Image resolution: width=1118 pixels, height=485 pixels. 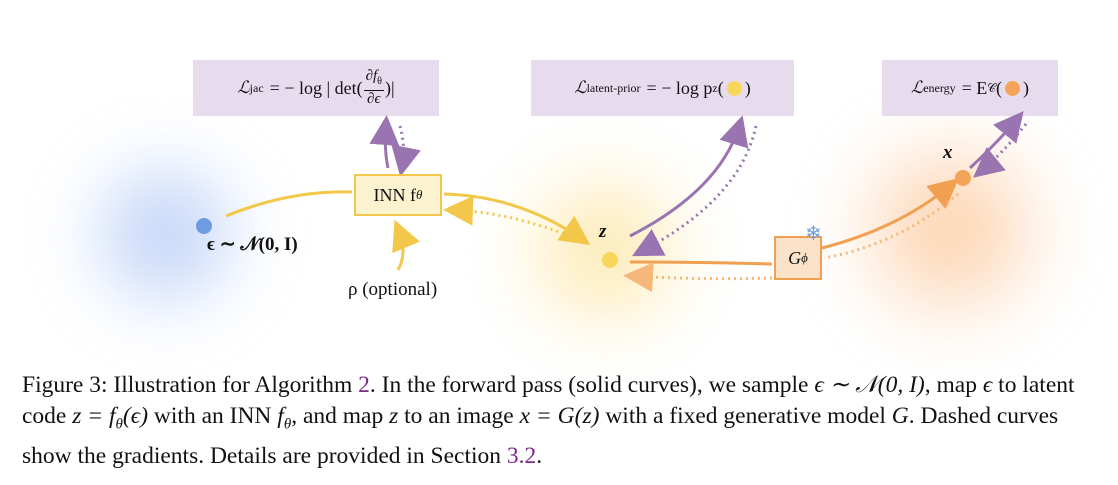 I want to click on caption-seg4: ϵ, so click(x=987, y=385).